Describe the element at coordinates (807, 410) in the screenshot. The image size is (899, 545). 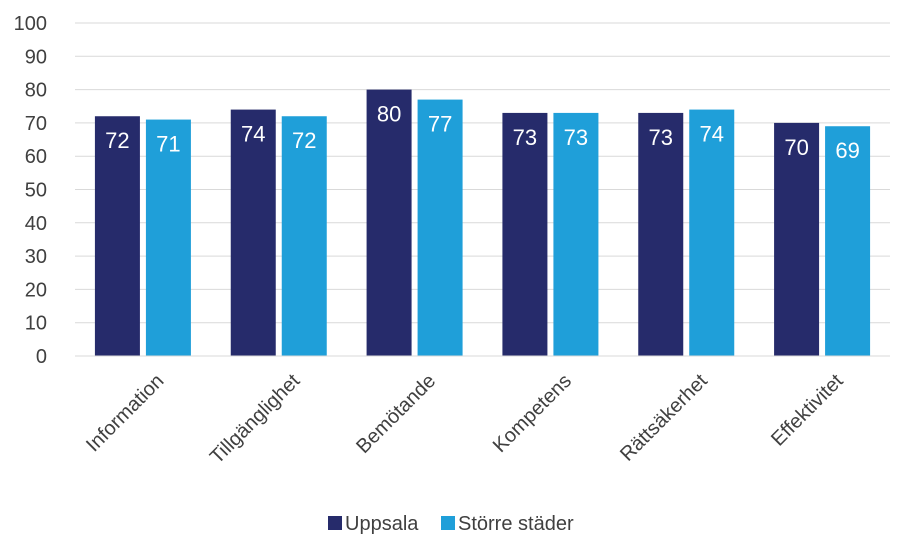
I see `x-tick-label: Effektivitet` at that location.